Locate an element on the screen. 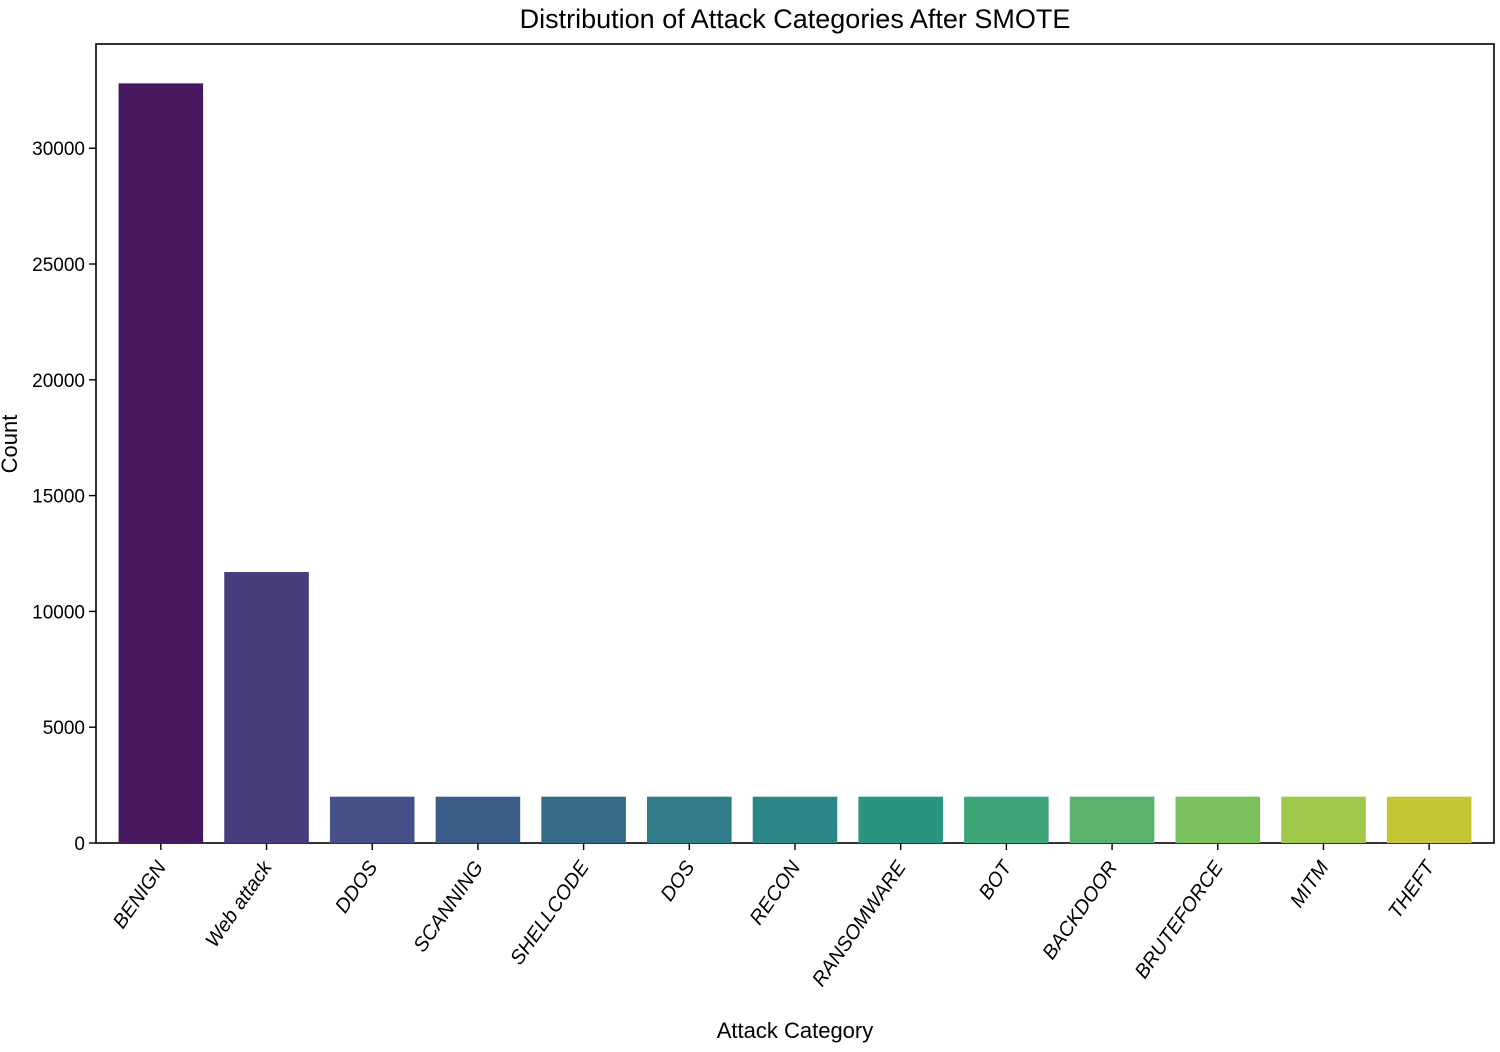 Image resolution: width=1500 pixels, height=1052 pixels. bar-recon is located at coordinates (795, 819).